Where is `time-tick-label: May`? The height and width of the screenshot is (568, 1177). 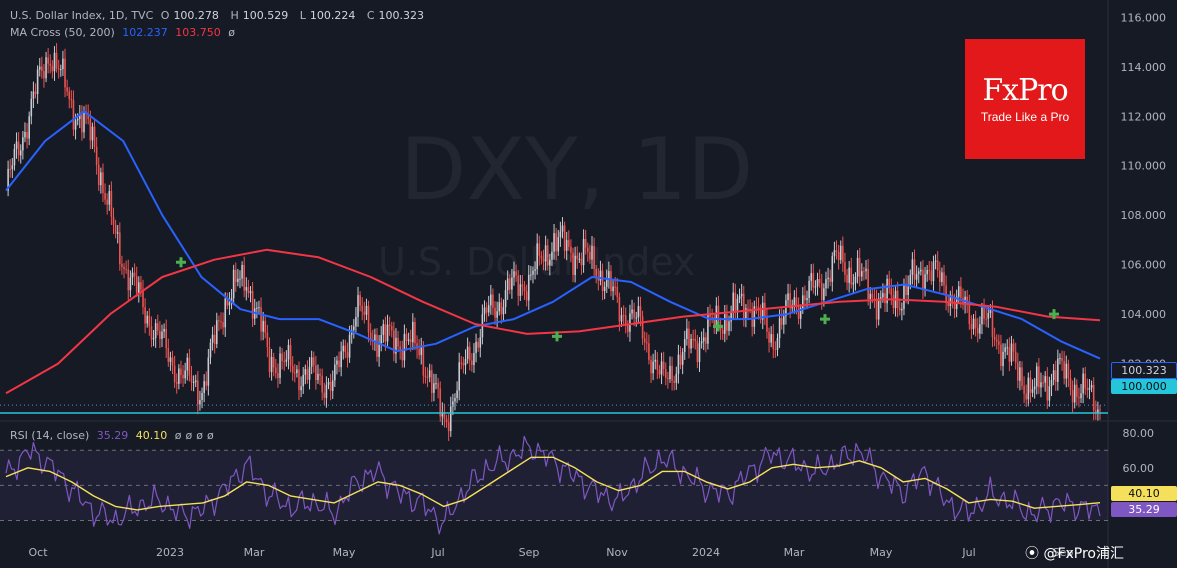 time-tick-label: May is located at coordinates (344, 552).